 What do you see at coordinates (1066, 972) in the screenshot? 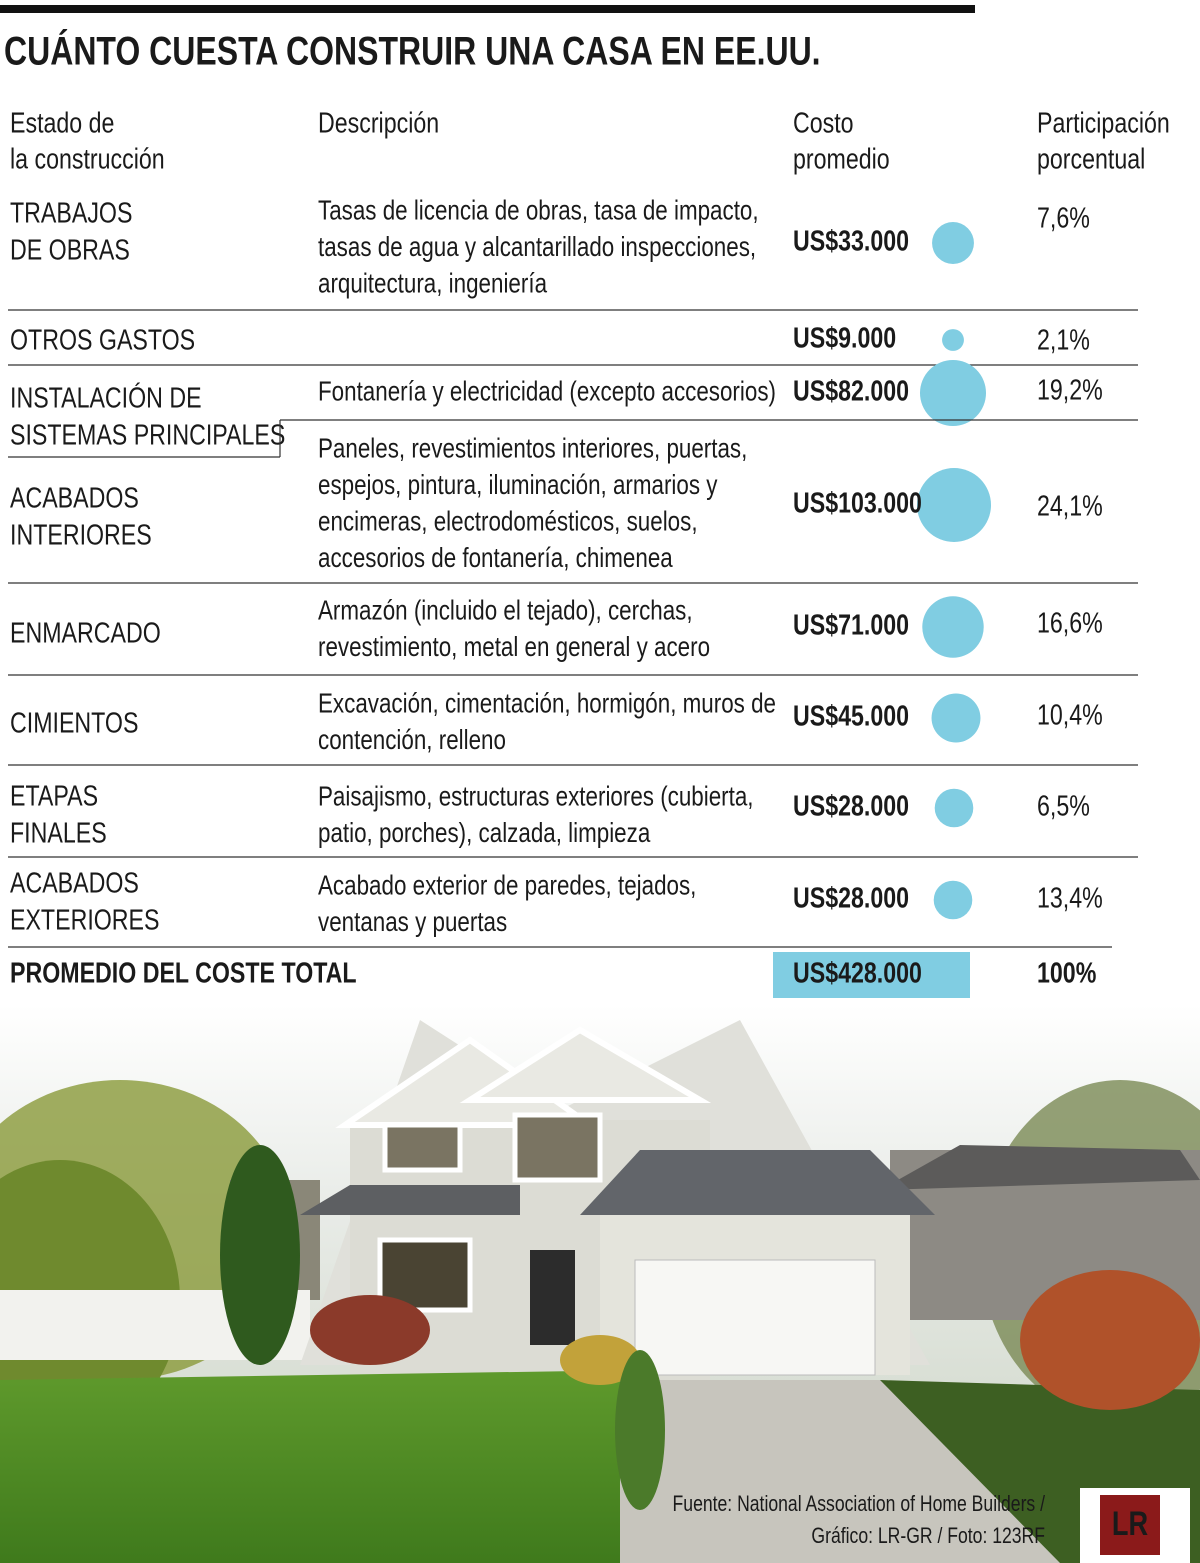
I see `total-share: 100%` at bounding box center [1066, 972].